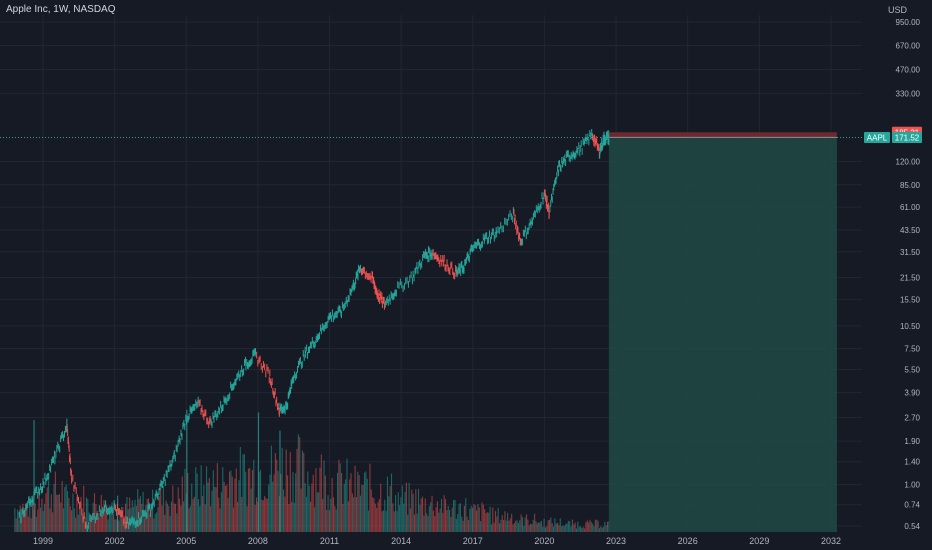 The height and width of the screenshot is (550, 932). I want to click on y-tick-label: 15.50, so click(910, 300).